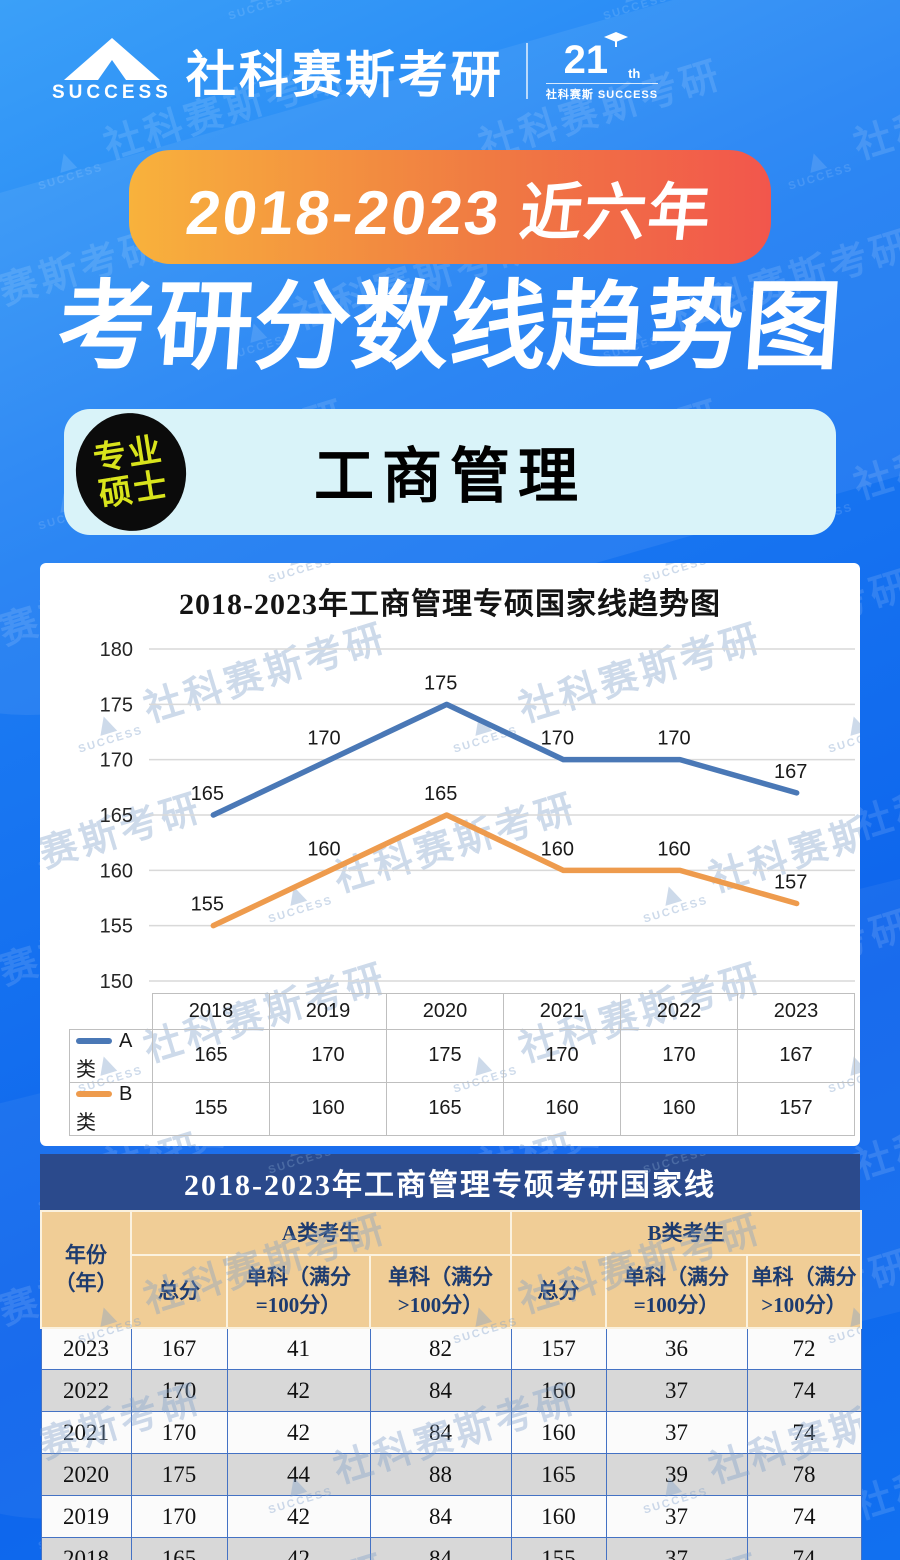 The image size is (900, 1560). I want to click on year-column-header: 年份 （年）, so click(86, 1269).